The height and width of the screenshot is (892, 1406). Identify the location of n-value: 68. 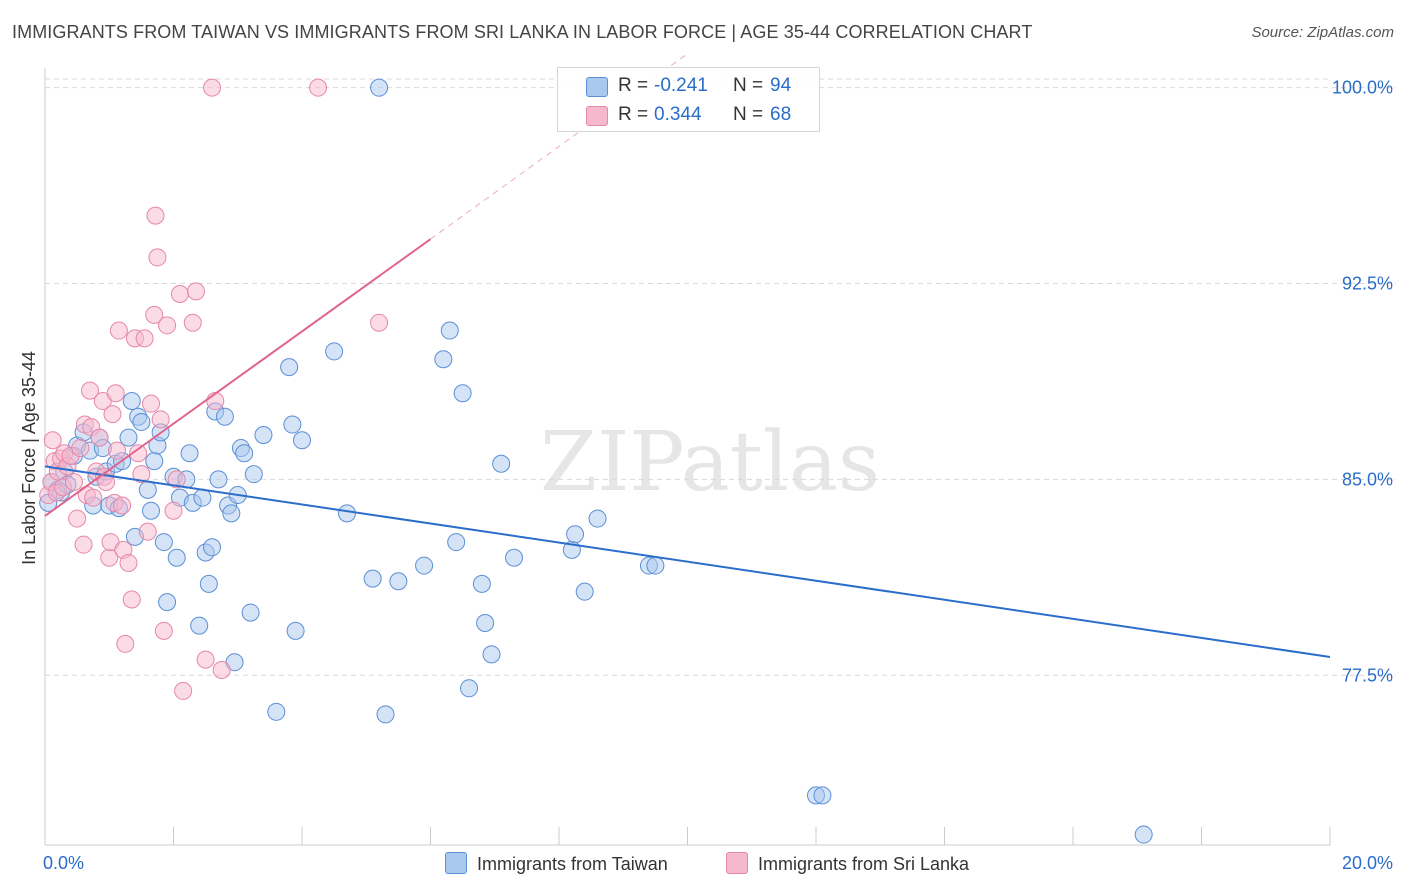
(781, 114).